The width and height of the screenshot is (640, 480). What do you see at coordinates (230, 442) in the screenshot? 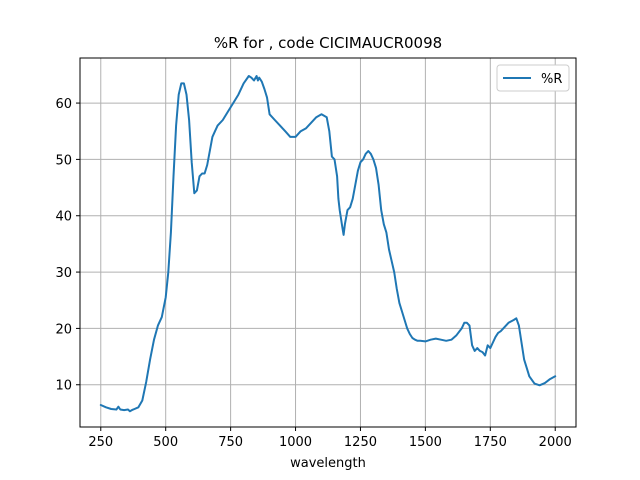
I see `x-tick-label: 750` at bounding box center [230, 442].